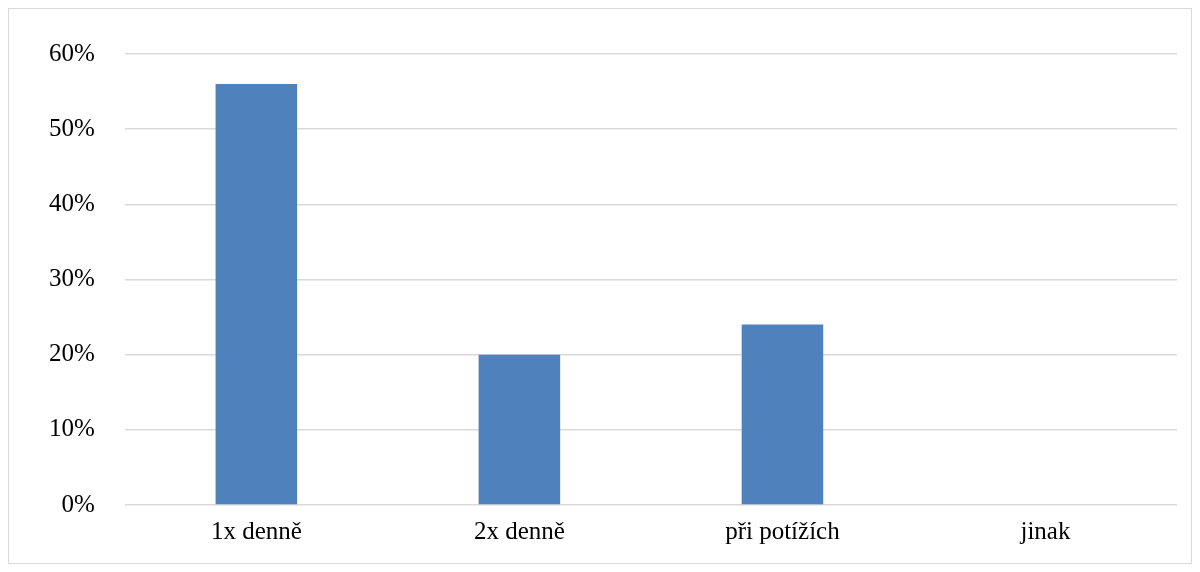  What do you see at coordinates (72, 428) in the screenshot?
I see `y-tick-label: 10%` at bounding box center [72, 428].